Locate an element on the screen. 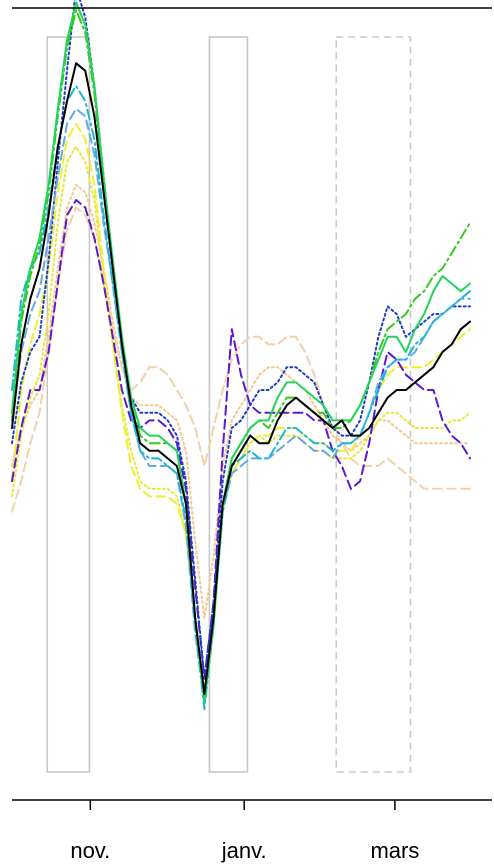  x-tick-label-1: nov. is located at coordinates (90, 850).